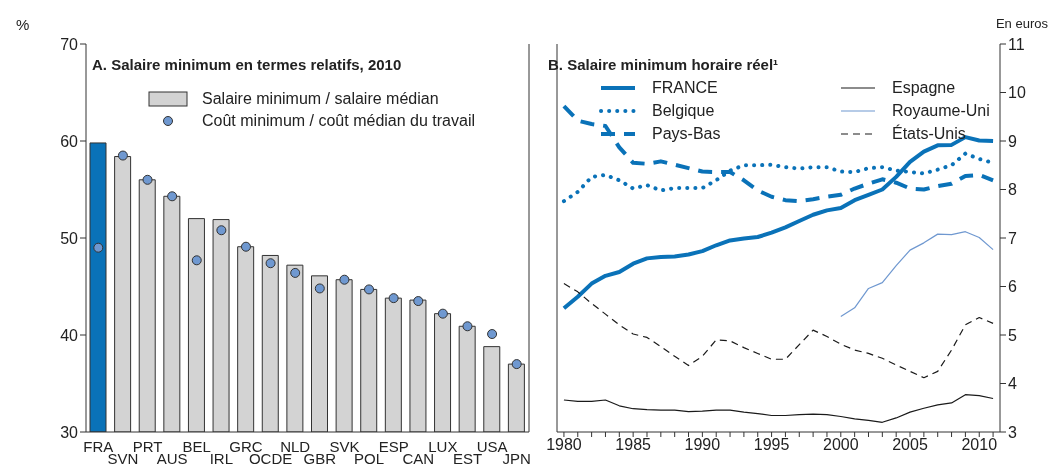 Image resolution: width=1050 pixels, height=468 pixels. What do you see at coordinates (69, 335) in the screenshot?
I see `y-tick-label: 40` at bounding box center [69, 335].